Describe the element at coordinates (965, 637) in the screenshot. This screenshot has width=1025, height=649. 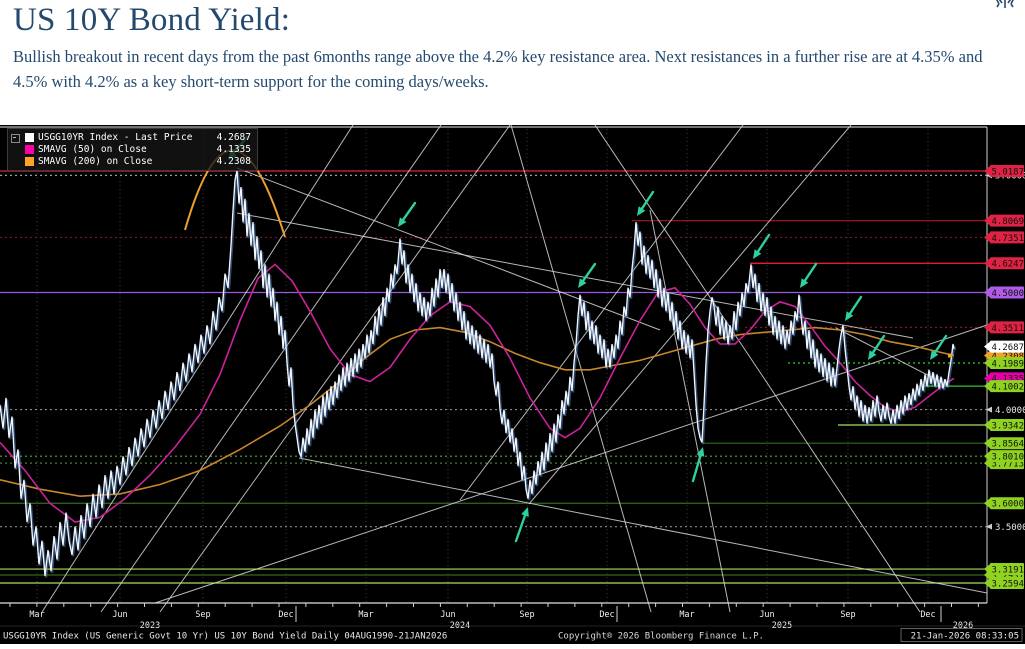
I see `timestamp-text: 21-Jan-2026 08:33:05` at that location.